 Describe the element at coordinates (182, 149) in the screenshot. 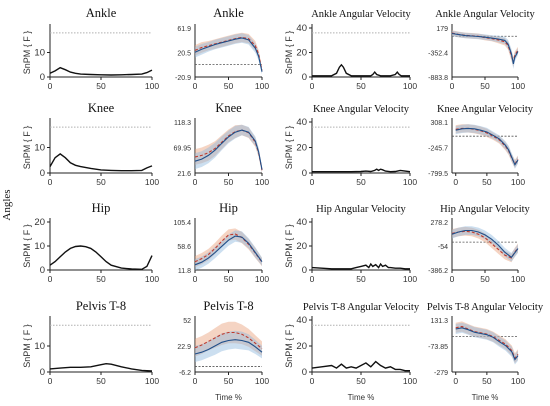

I see `y-tick-label: 69.95` at that location.